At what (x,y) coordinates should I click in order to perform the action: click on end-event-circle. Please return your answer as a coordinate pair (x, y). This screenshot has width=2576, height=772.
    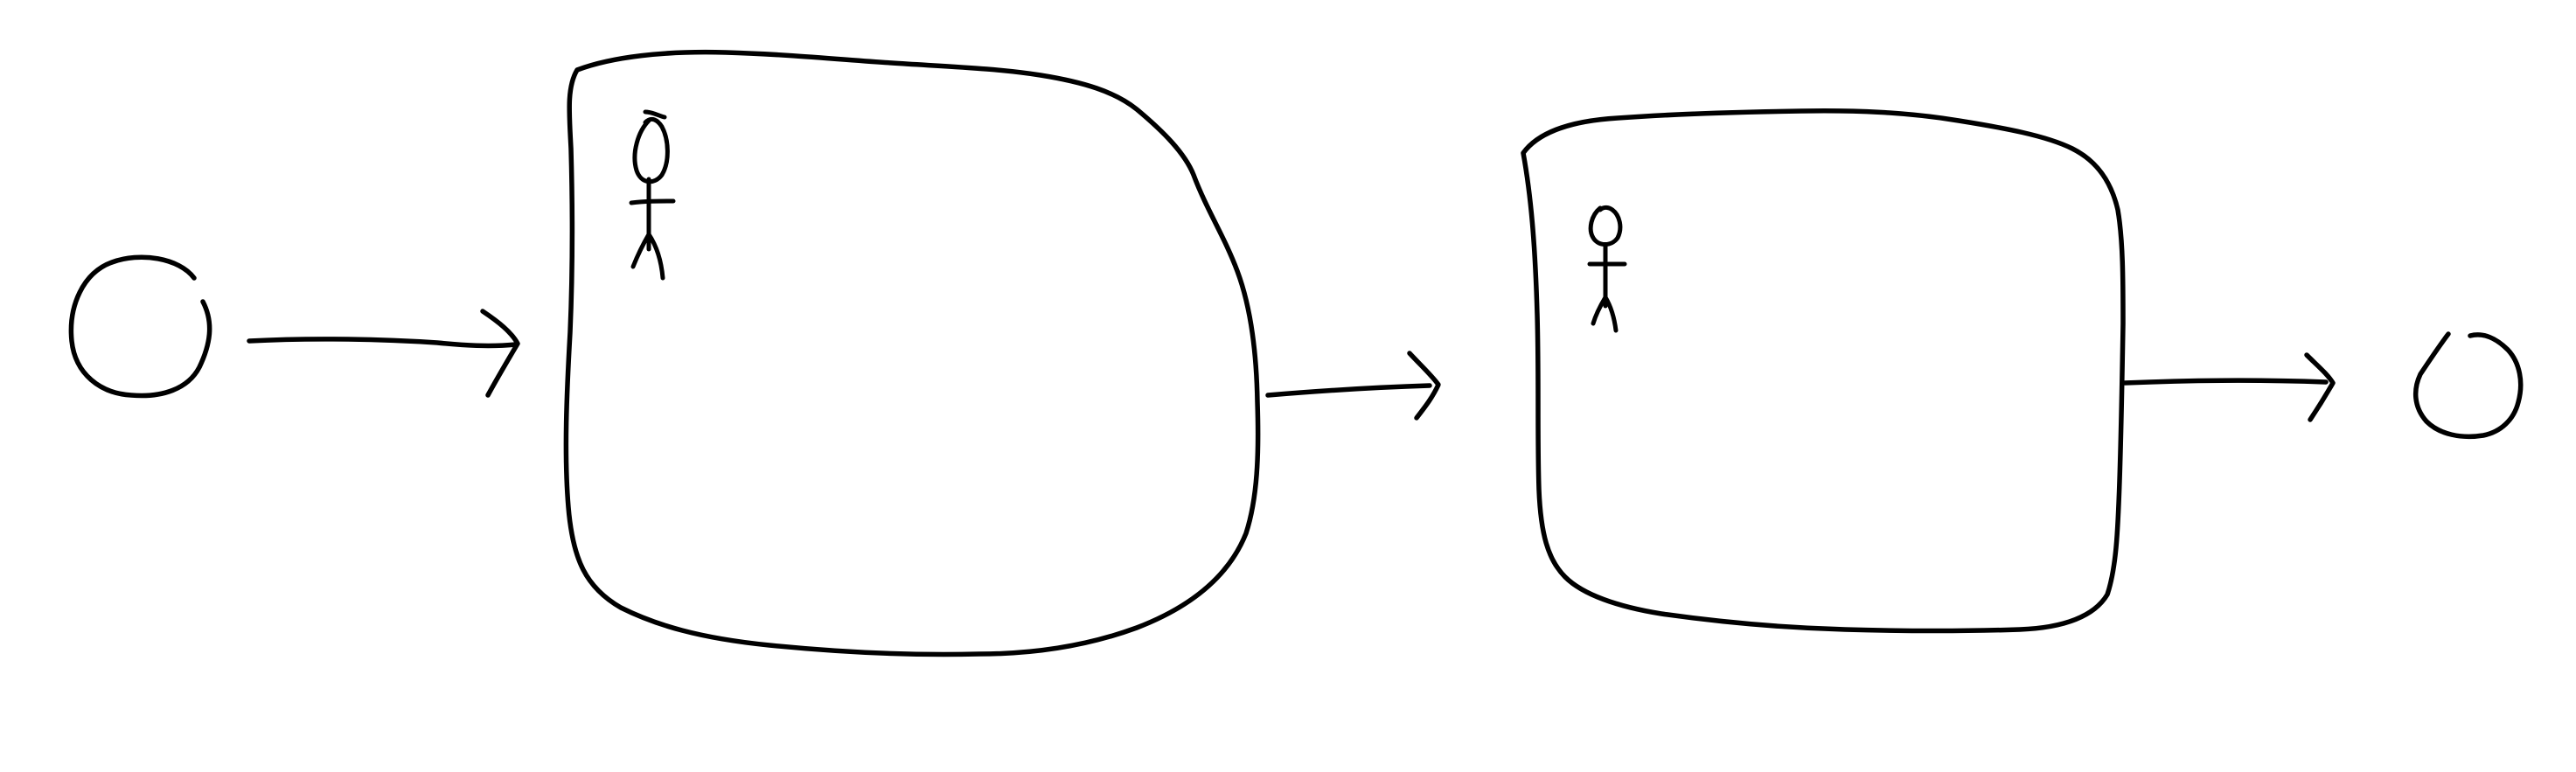
    Looking at the image, I should click on (2468, 385).